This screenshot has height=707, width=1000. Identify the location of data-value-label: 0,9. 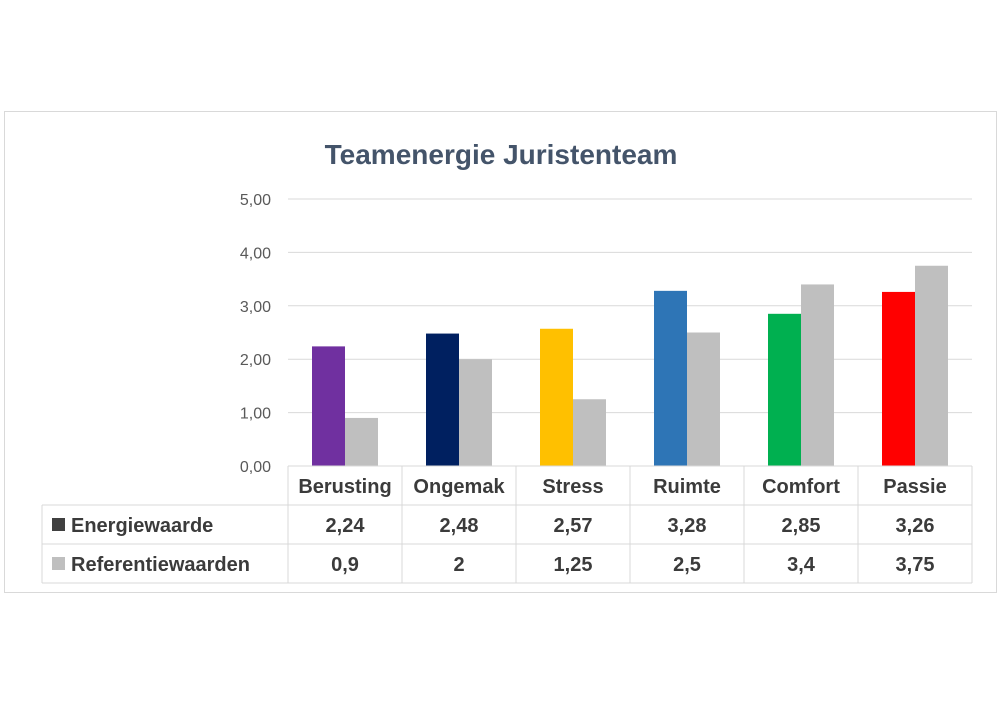
(345, 565).